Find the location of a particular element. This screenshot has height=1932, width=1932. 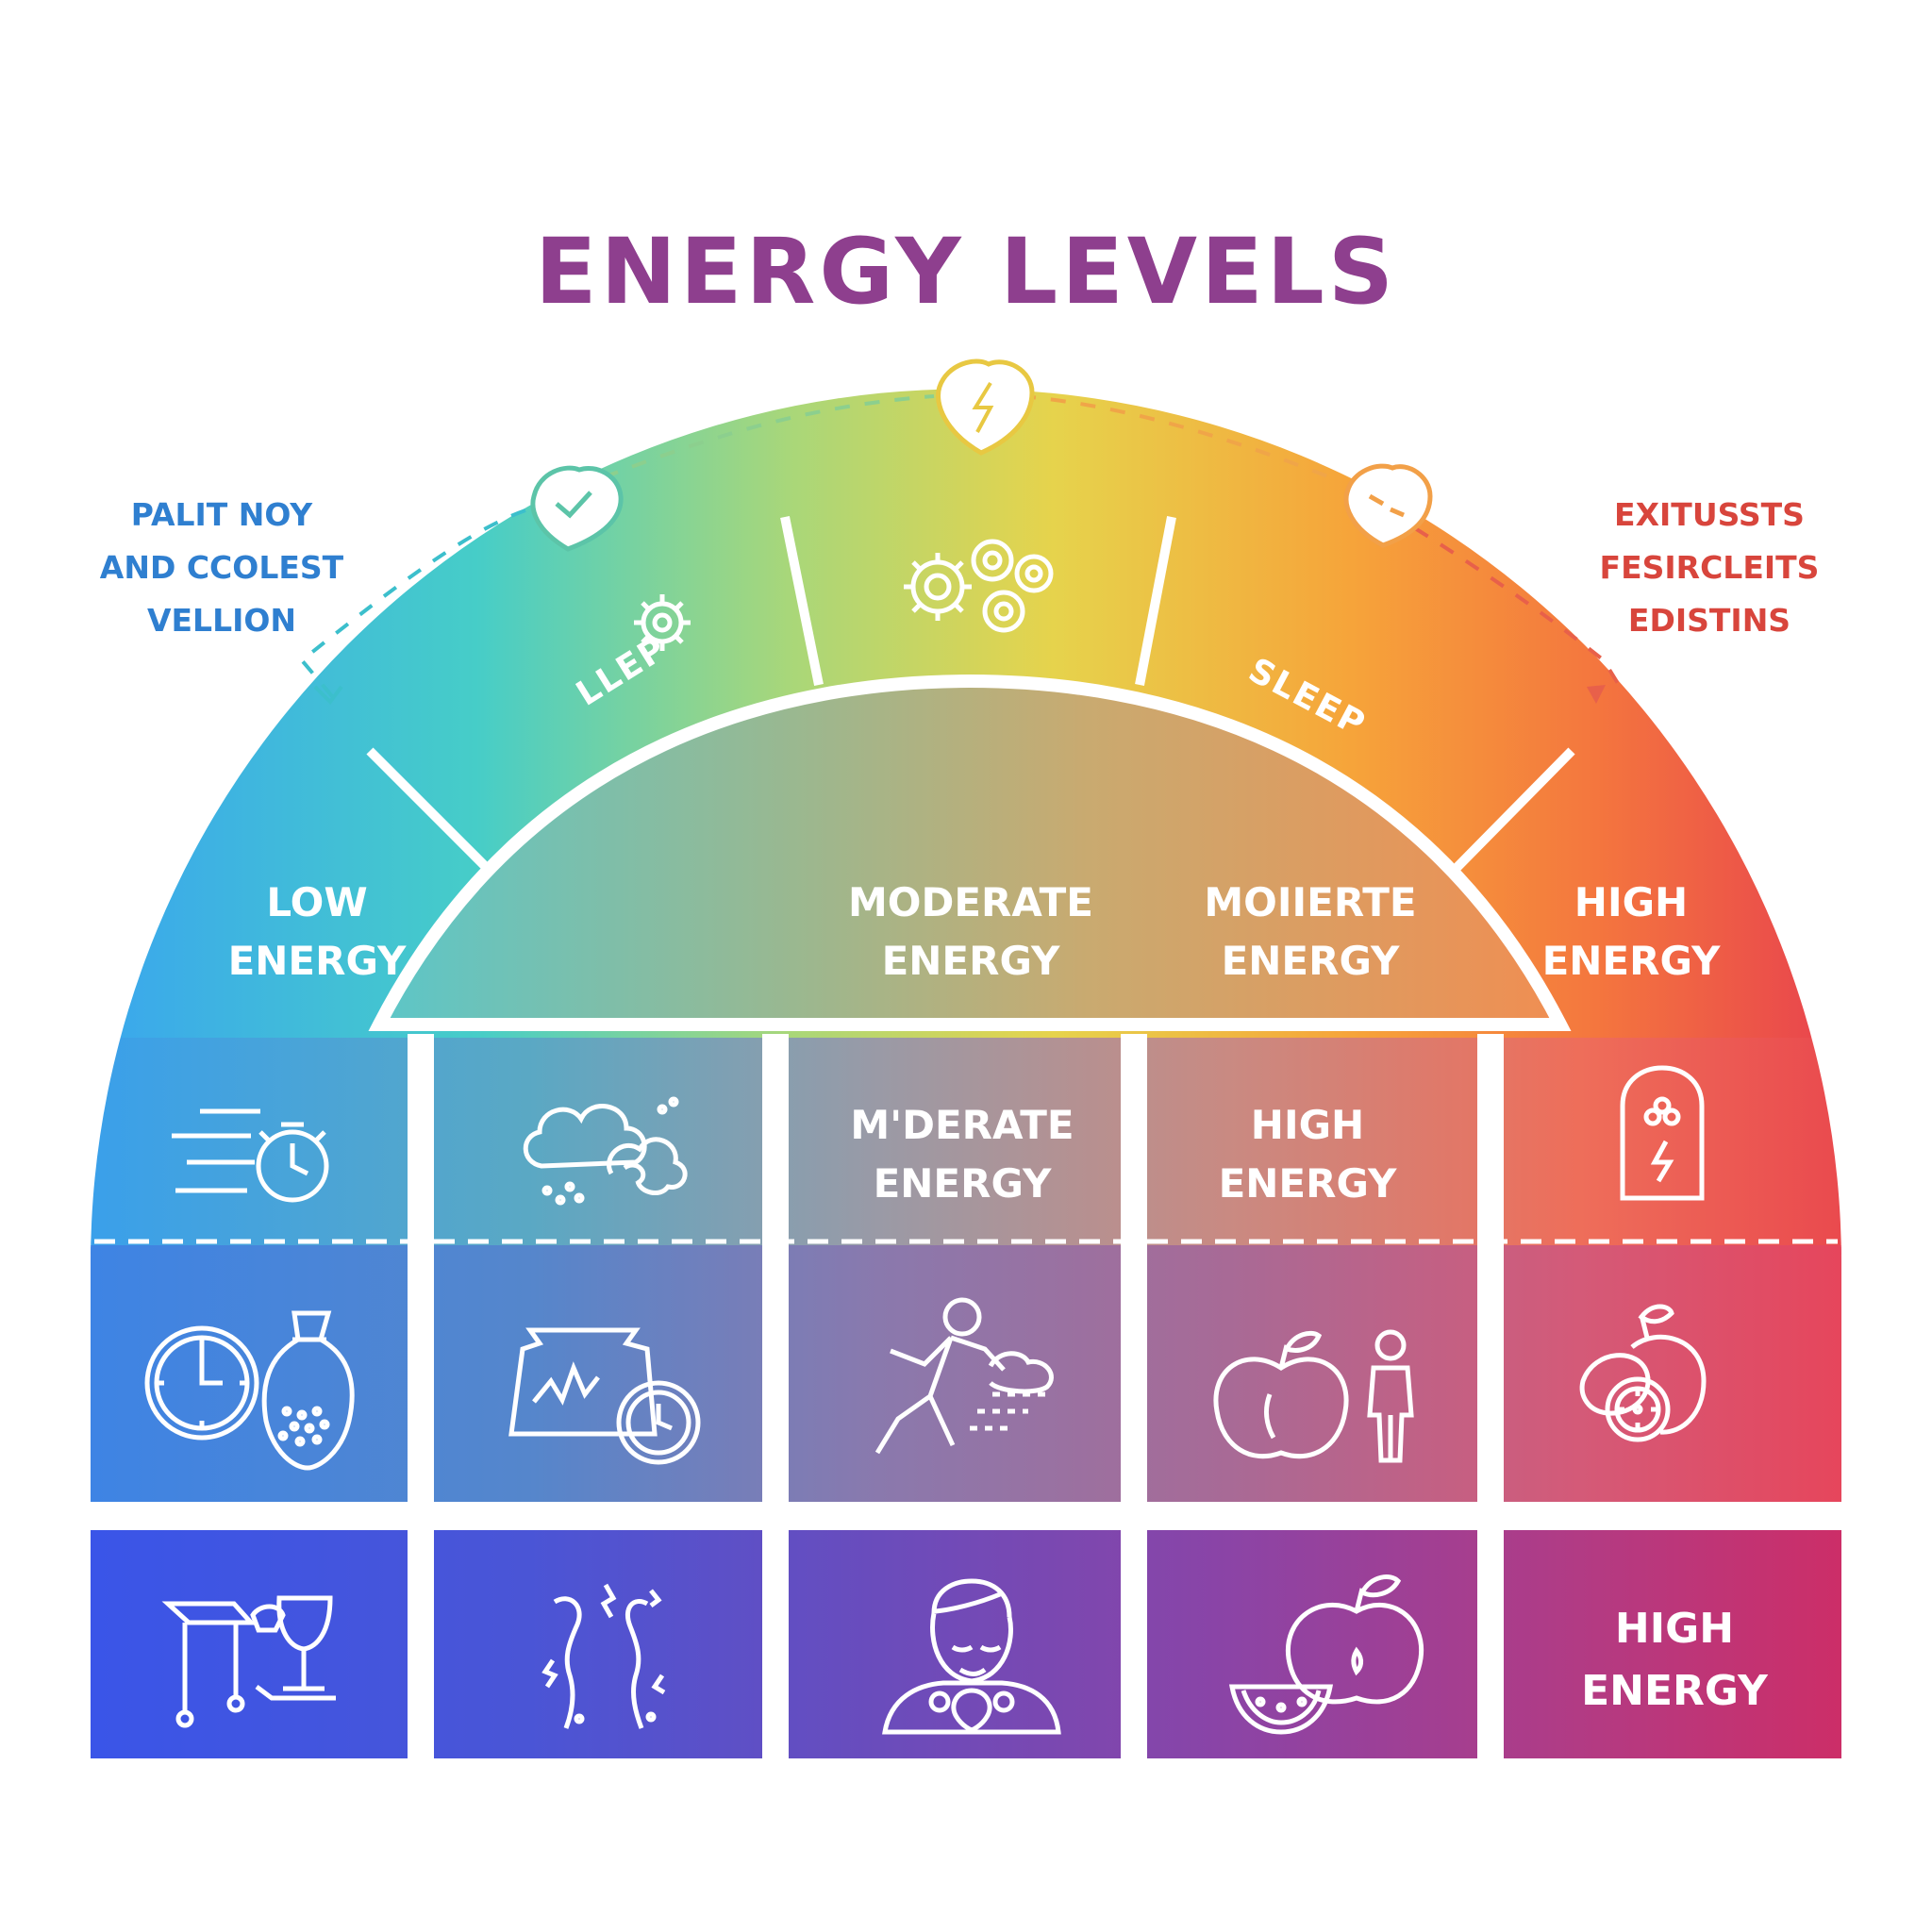

page-title: ENERGY LEVELS is located at coordinates (966, 272).